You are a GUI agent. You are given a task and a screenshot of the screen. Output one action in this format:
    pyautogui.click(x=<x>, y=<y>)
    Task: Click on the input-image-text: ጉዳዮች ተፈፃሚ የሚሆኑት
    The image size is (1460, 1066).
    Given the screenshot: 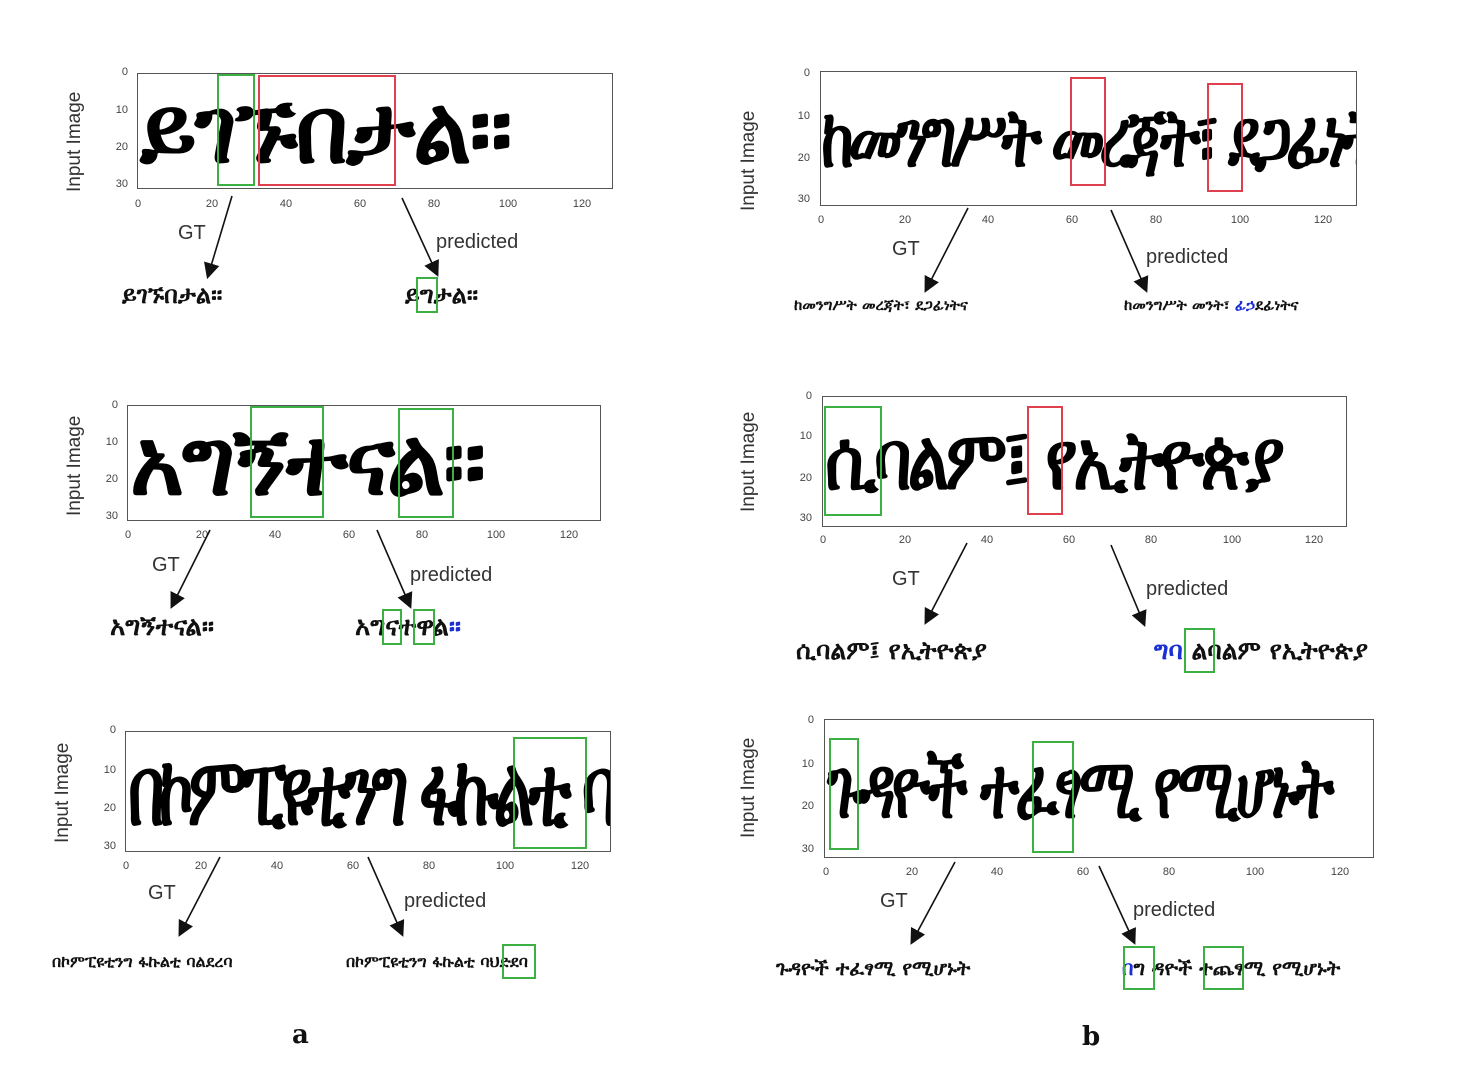 What is the action you would take?
    pyautogui.click(x=1080, y=788)
    